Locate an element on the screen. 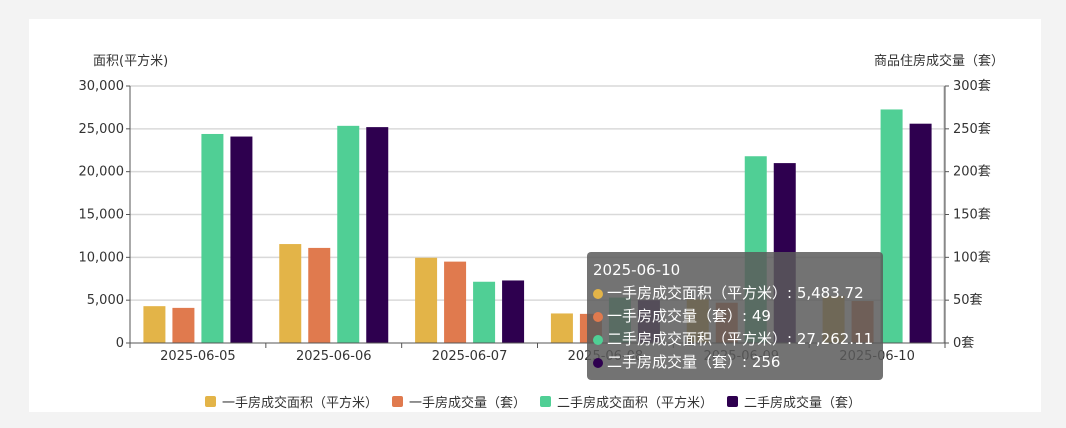  y-left-tick-label: 30,000 is located at coordinates (102, 86).